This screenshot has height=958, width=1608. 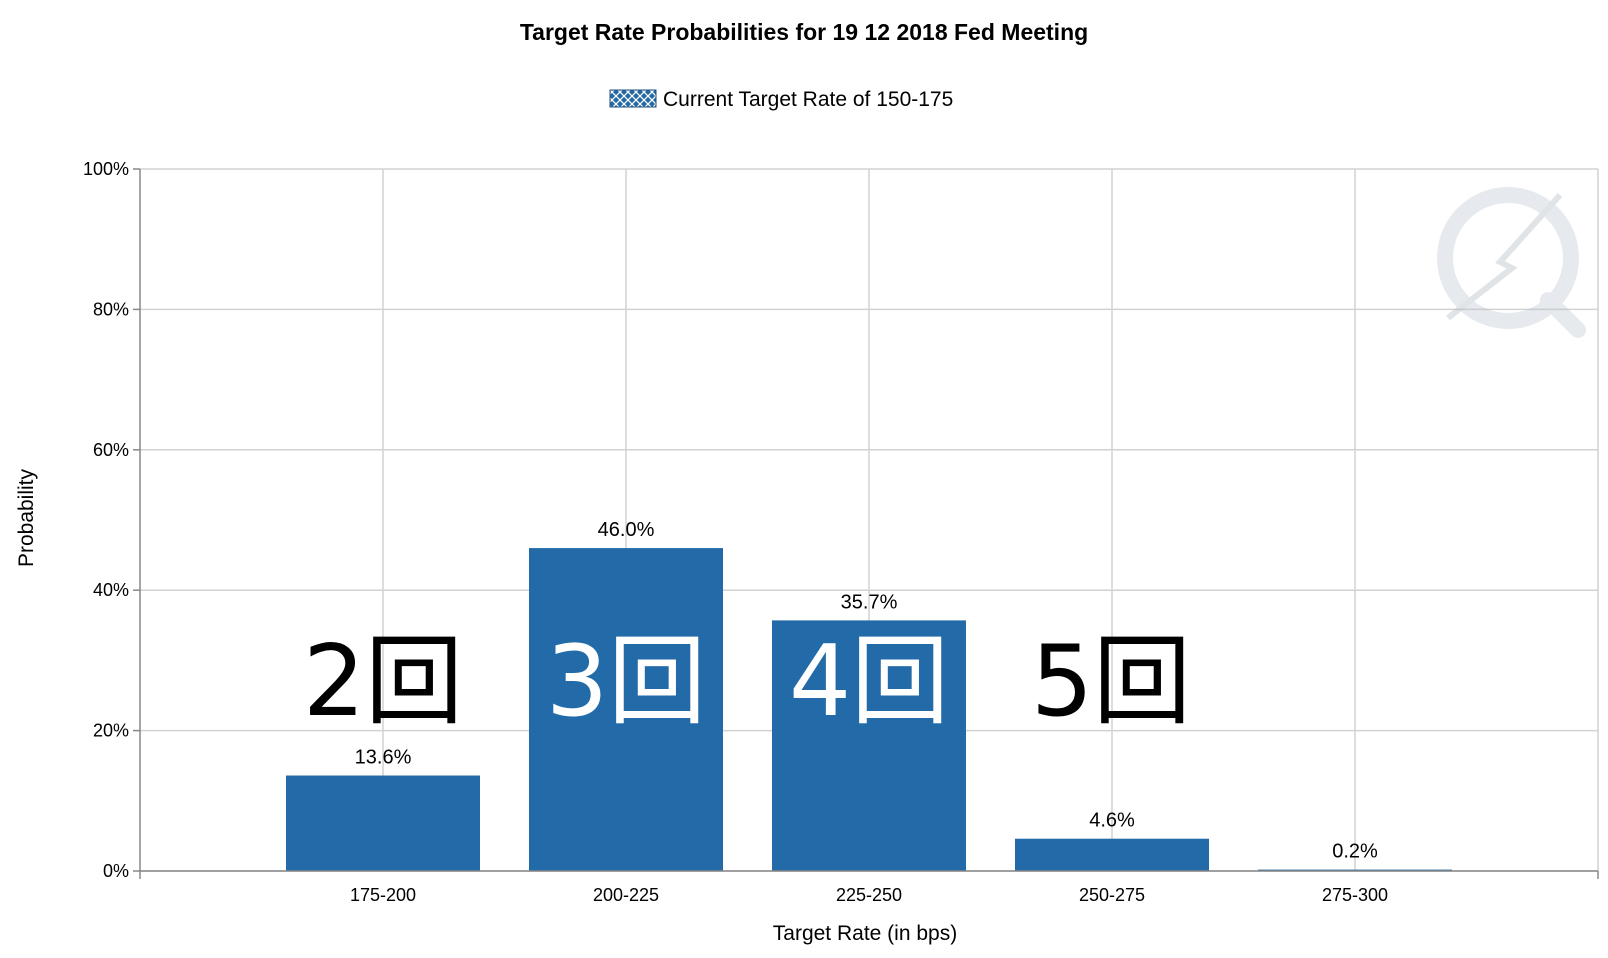 I want to click on x-tick-labels: 175-200 200-225 225-250 250-275 275-300, so click(x=869, y=895).